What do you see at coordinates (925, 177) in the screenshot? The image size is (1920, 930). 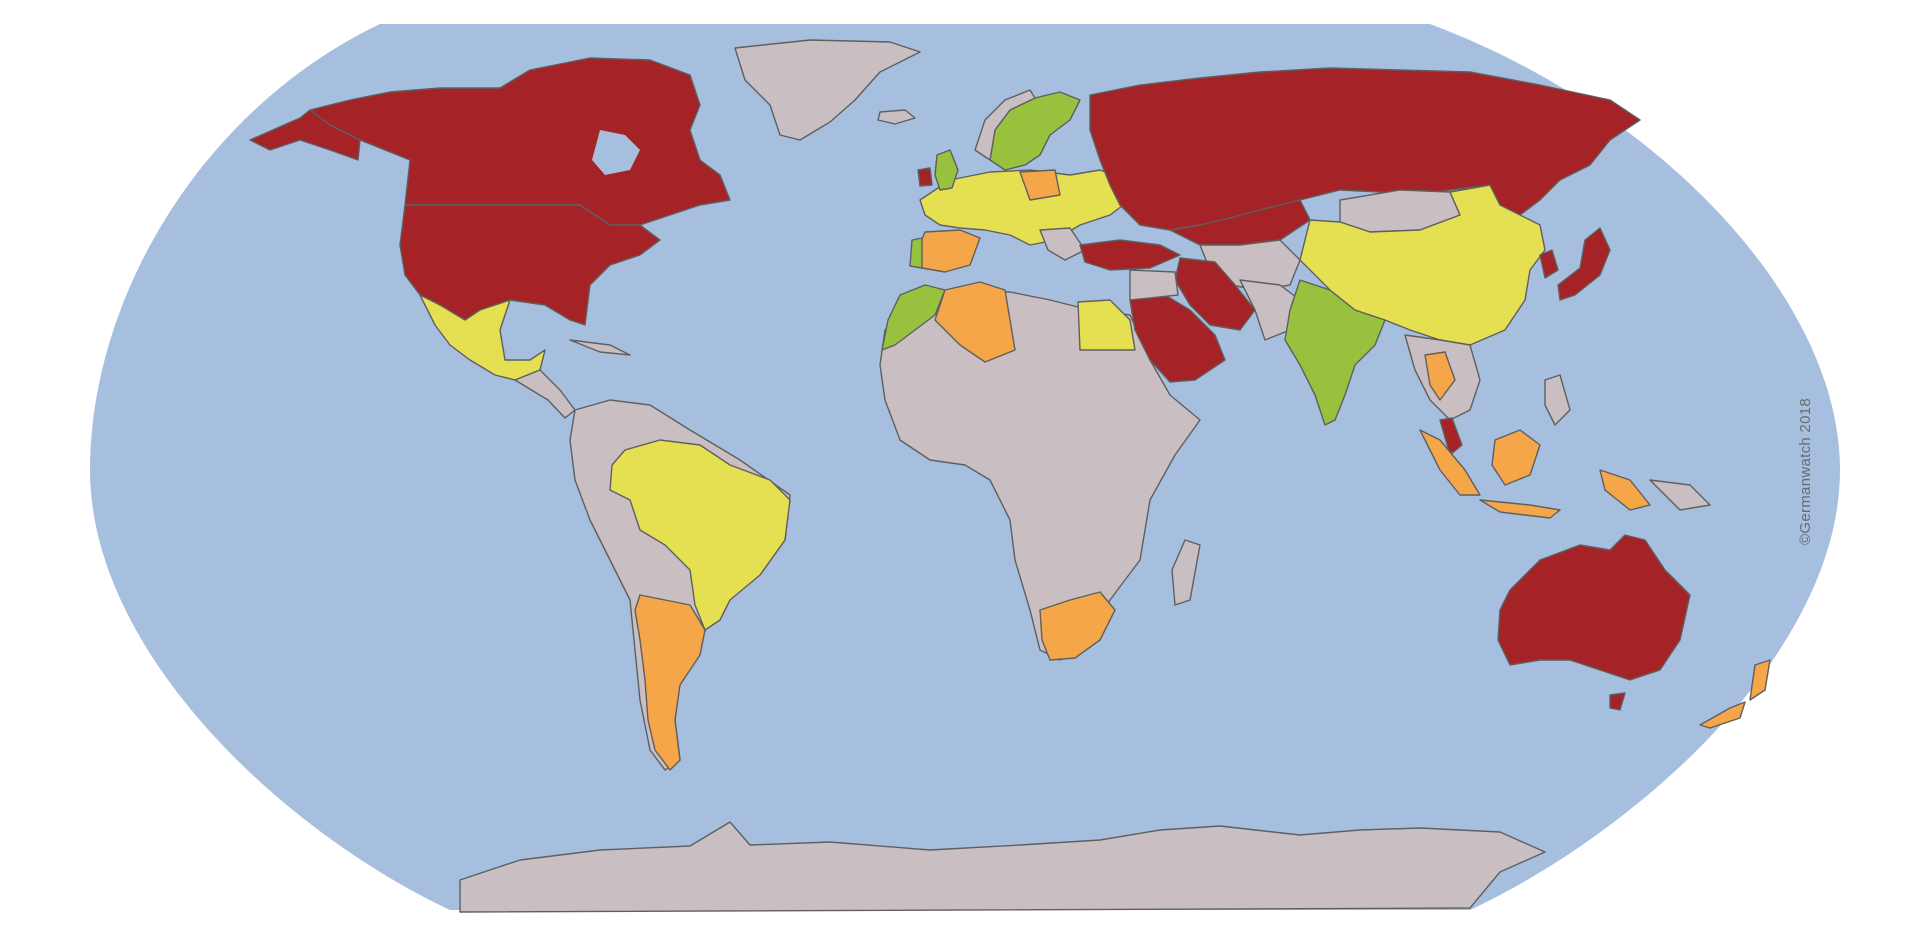 I see `region-ireland` at bounding box center [925, 177].